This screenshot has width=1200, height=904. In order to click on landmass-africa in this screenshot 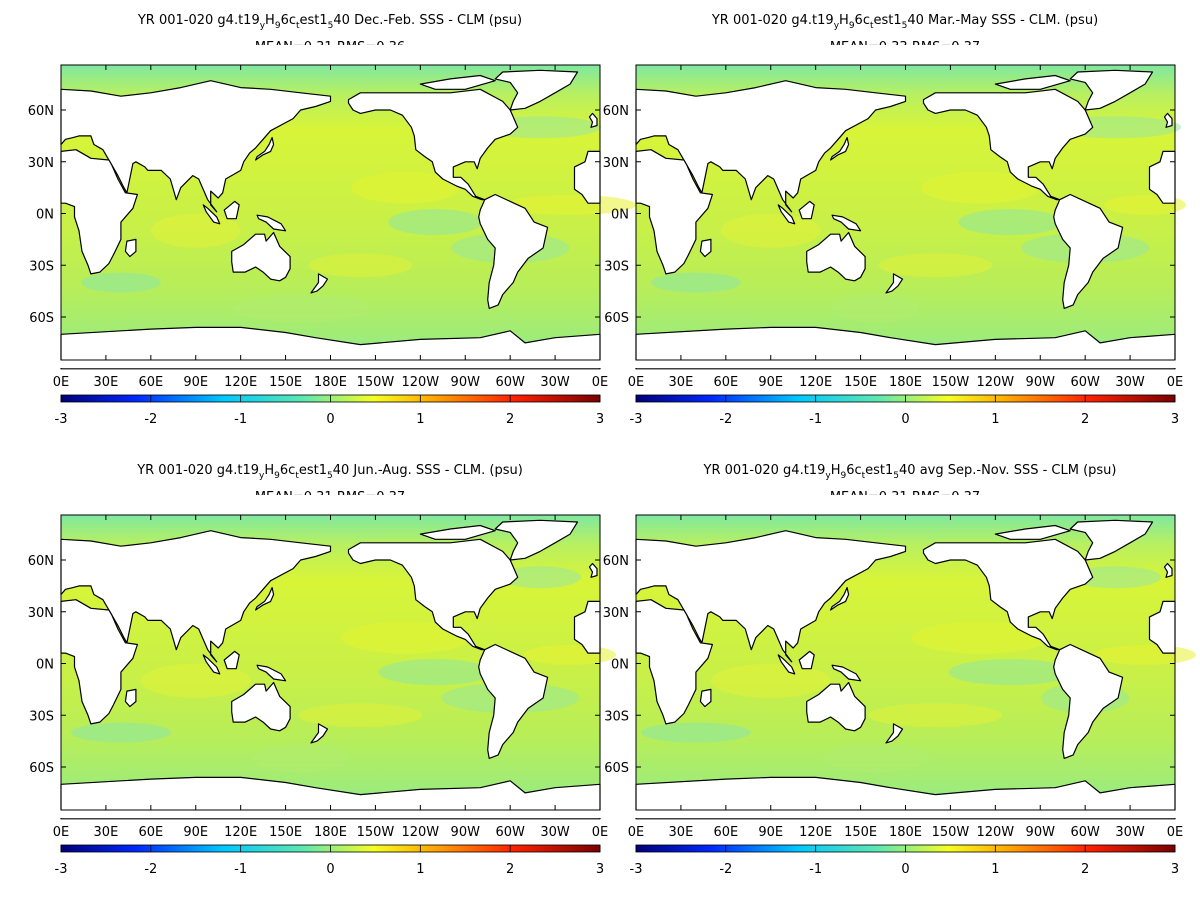, I will do `click(99, 212)`.